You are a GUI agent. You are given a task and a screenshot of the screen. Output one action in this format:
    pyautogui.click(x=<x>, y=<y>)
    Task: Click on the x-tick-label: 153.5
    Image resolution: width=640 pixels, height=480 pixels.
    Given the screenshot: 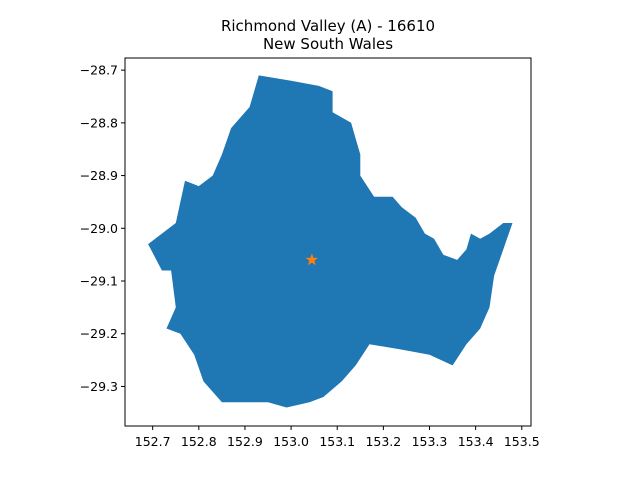 What is the action you would take?
    pyautogui.click(x=522, y=441)
    